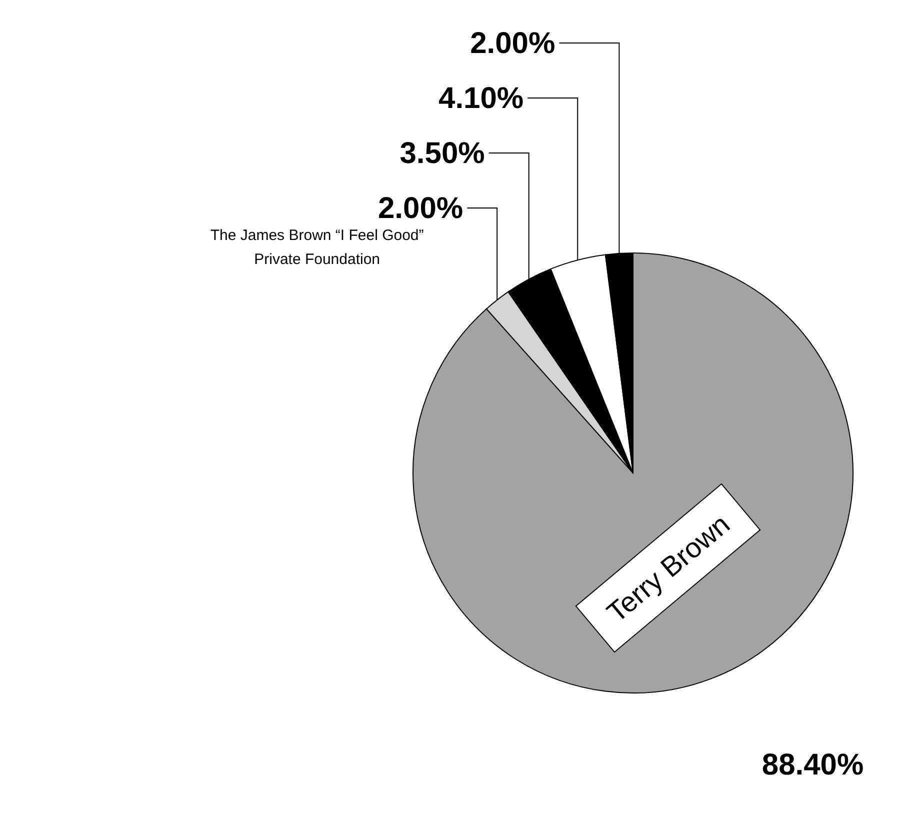 The height and width of the screenshot is (834, 911). Describe the element at coordinates (813, 765) in the screenshot. I see `data-label: 88.40%` at that location.